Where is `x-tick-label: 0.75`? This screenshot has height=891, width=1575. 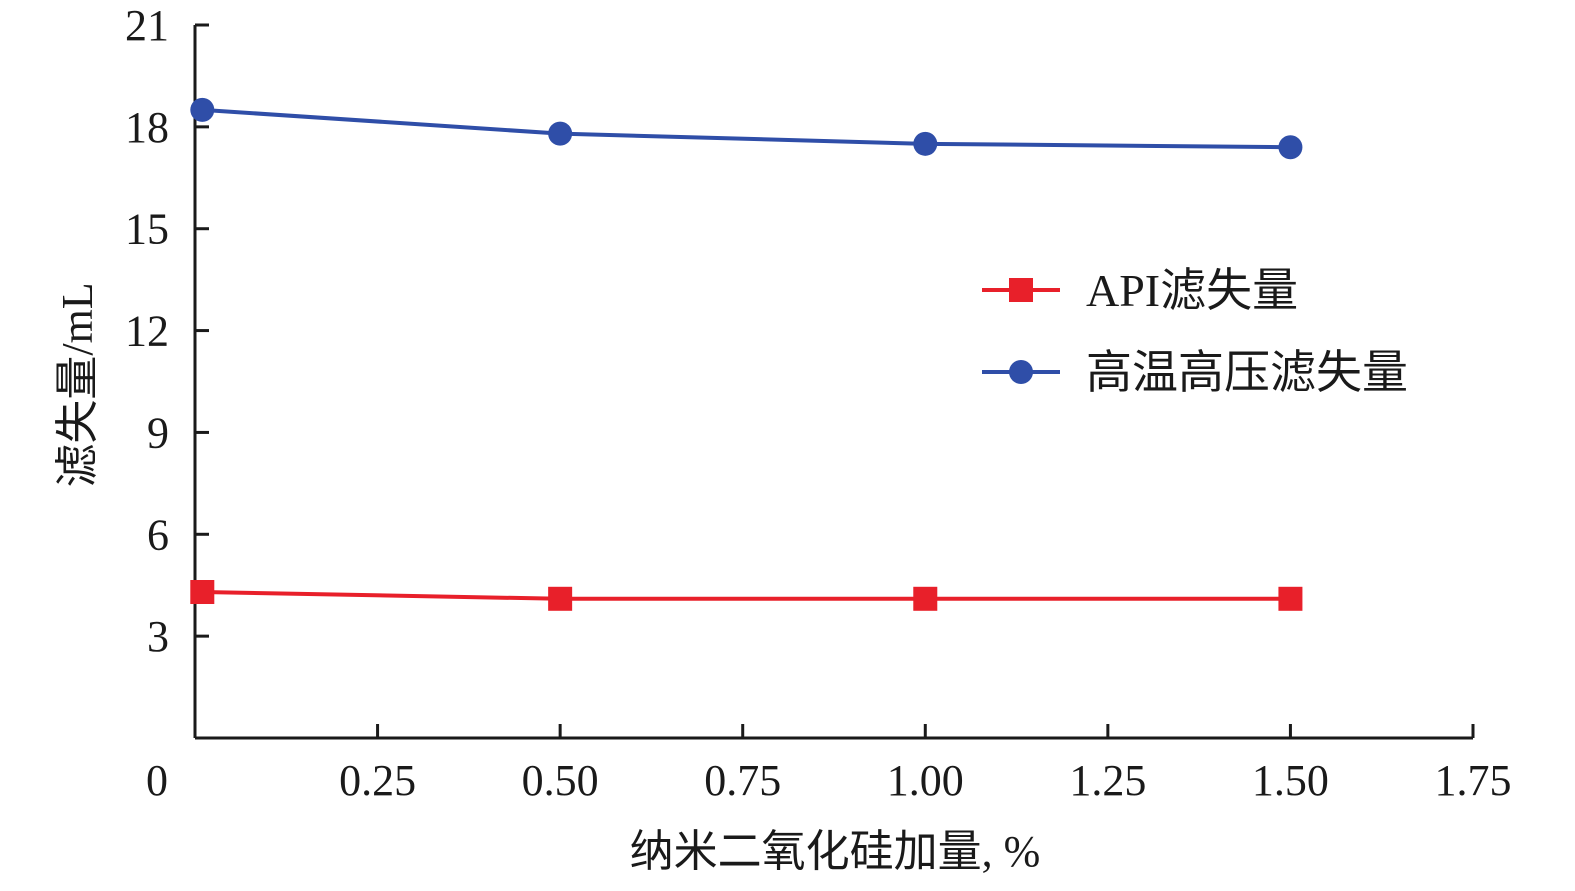 x-tick-label: 0.75 is located at coordinates (742, 780).